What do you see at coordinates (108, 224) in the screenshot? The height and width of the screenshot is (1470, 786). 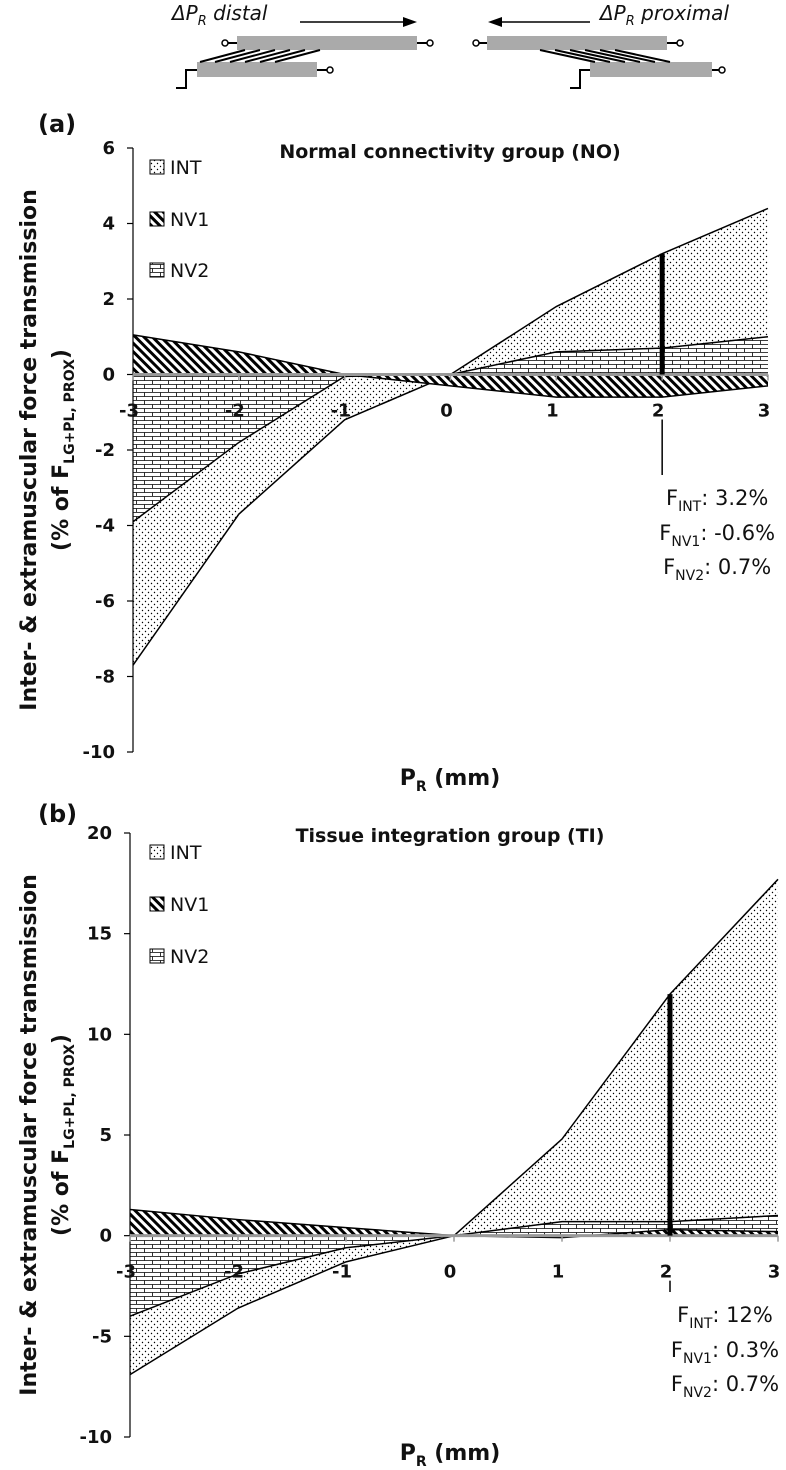 I see `y-tick-label: 4` at bounding box center [108, 224].